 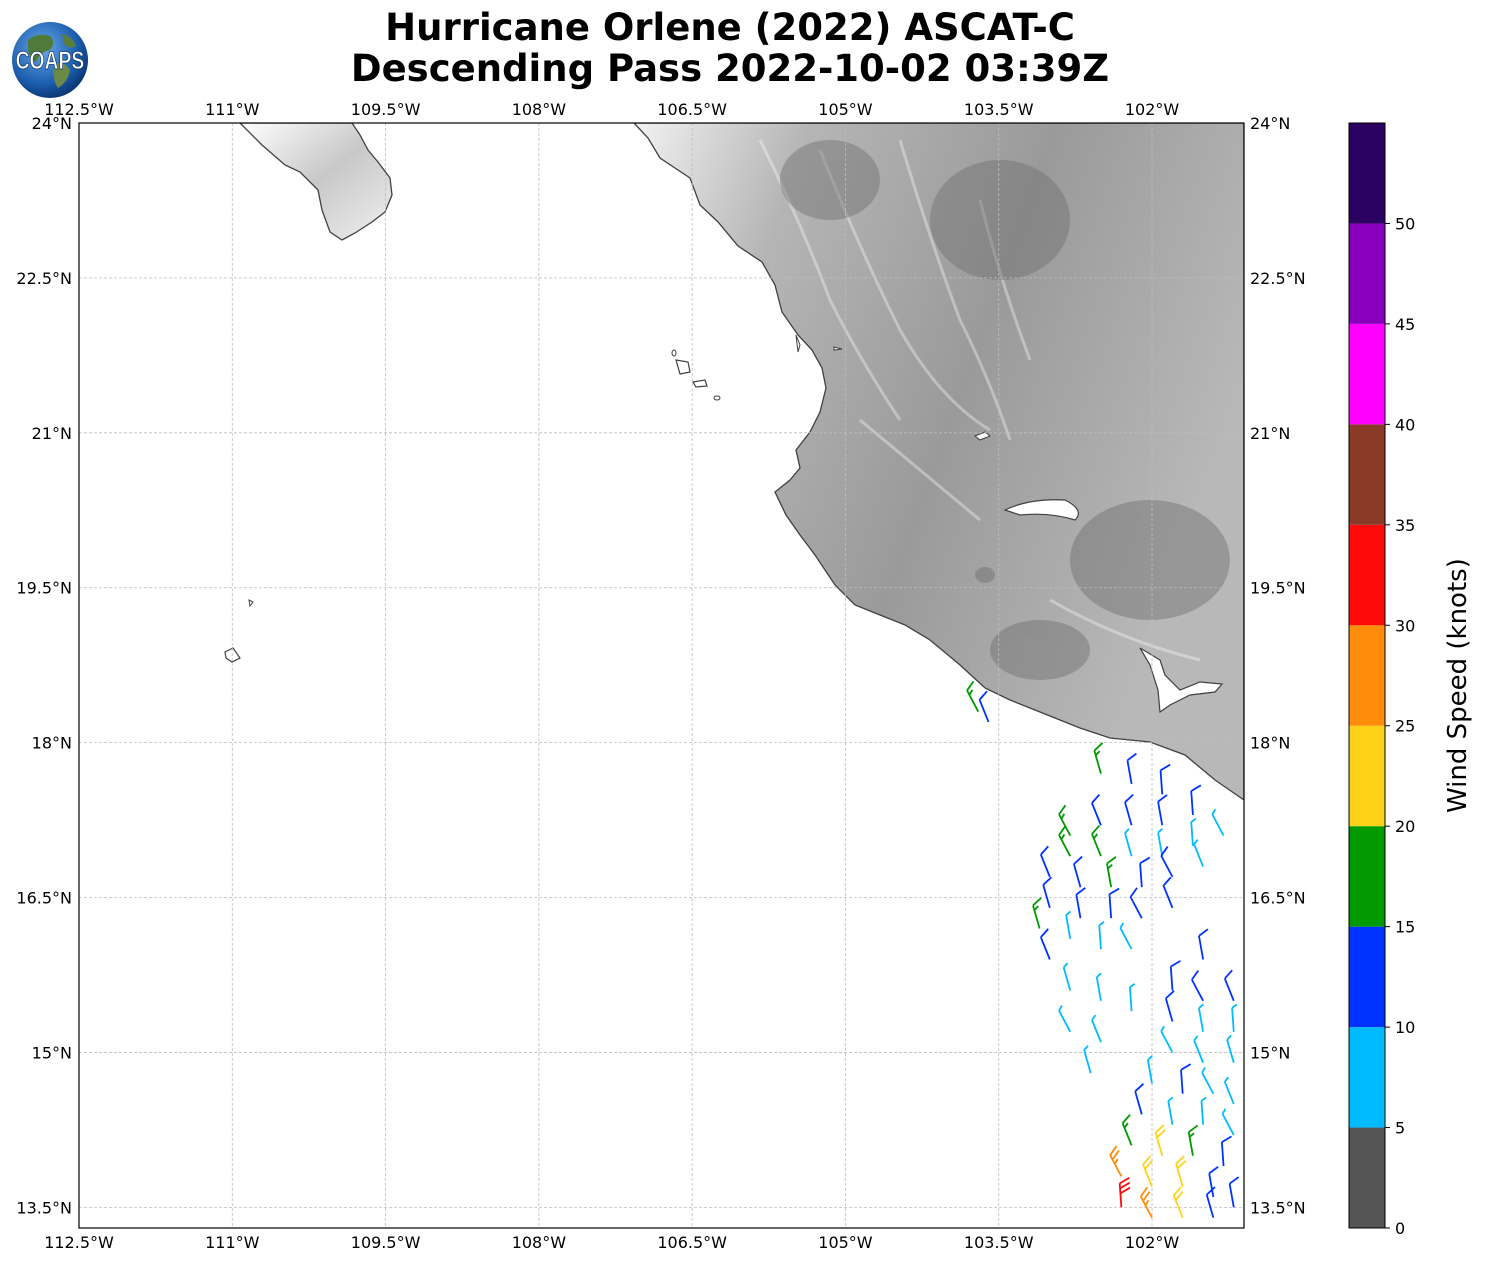 I want to click on lon-tick-label-bottom: 106.5°W, so click(x=692, y=1242).